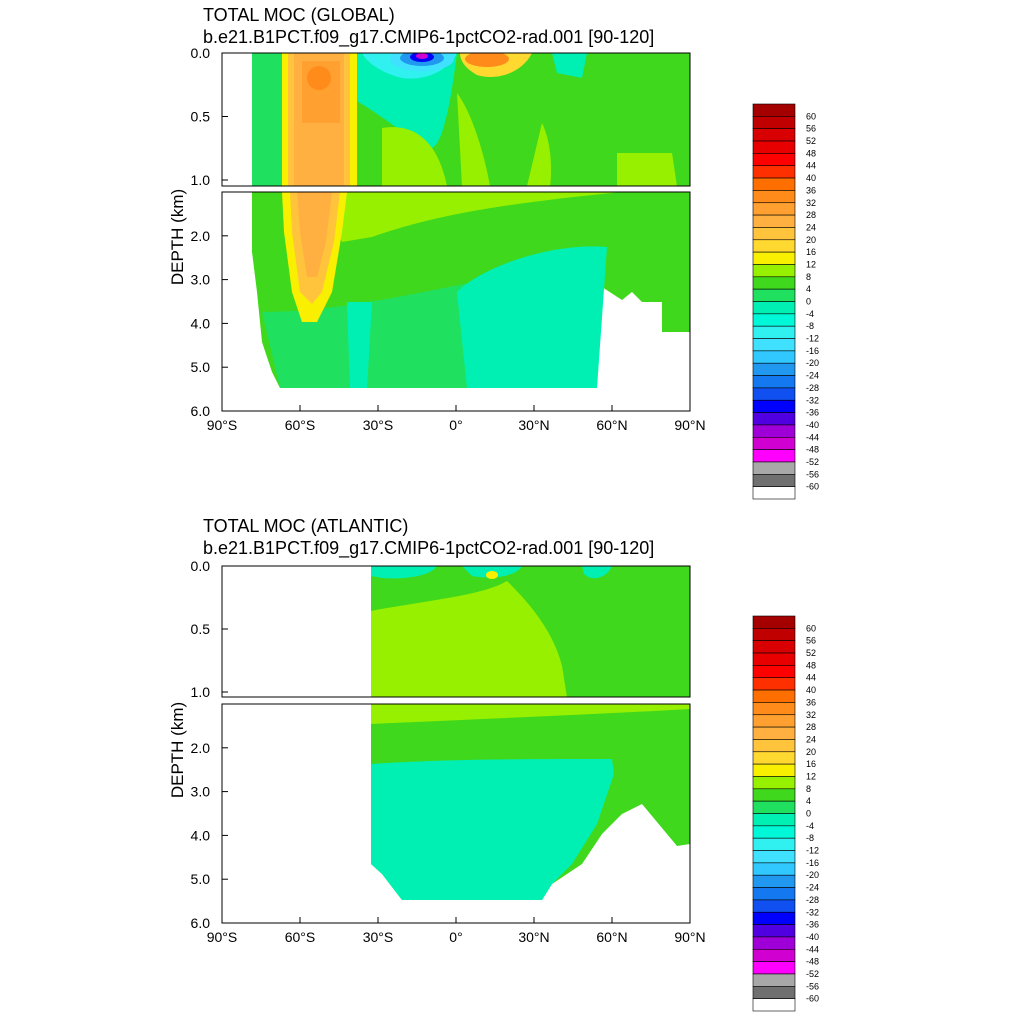 The image size is (1024, 1024). What do you see at coordinates (810, 326) in the screenshot?
I see `global-colorbar-label: -8` at bounding box center [810, 326].